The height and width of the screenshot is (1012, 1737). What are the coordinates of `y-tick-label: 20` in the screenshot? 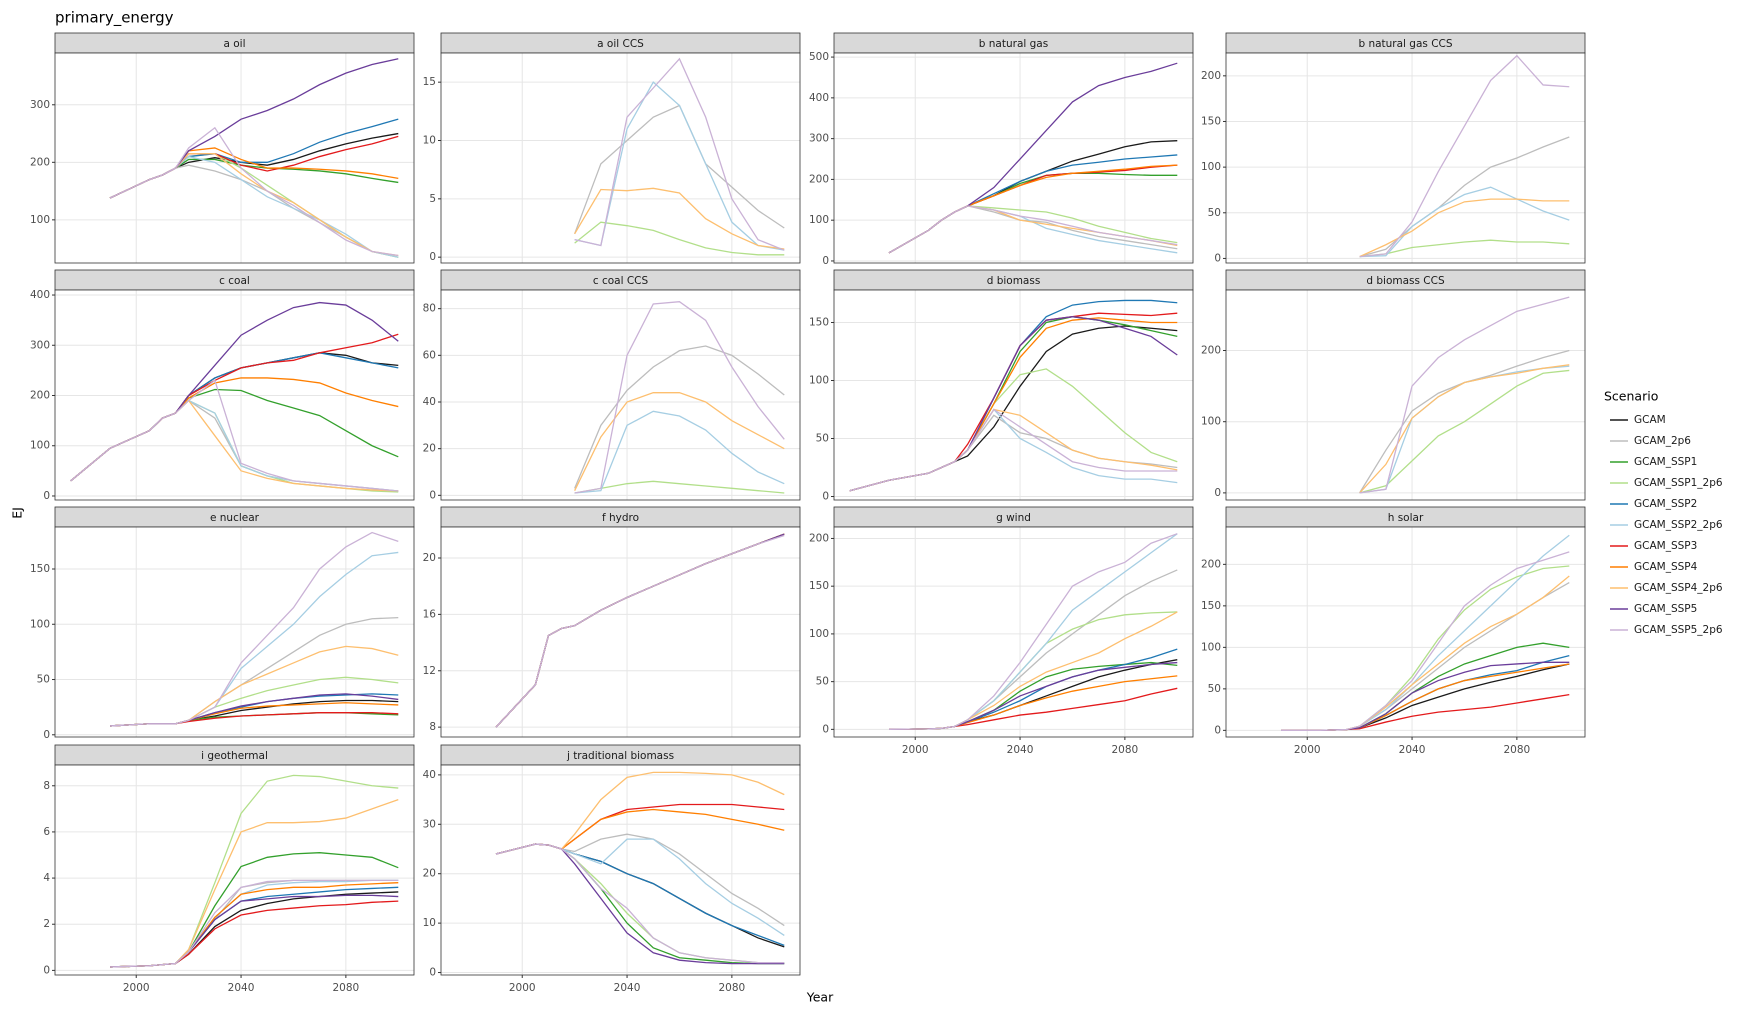 It's located at (429, 449).